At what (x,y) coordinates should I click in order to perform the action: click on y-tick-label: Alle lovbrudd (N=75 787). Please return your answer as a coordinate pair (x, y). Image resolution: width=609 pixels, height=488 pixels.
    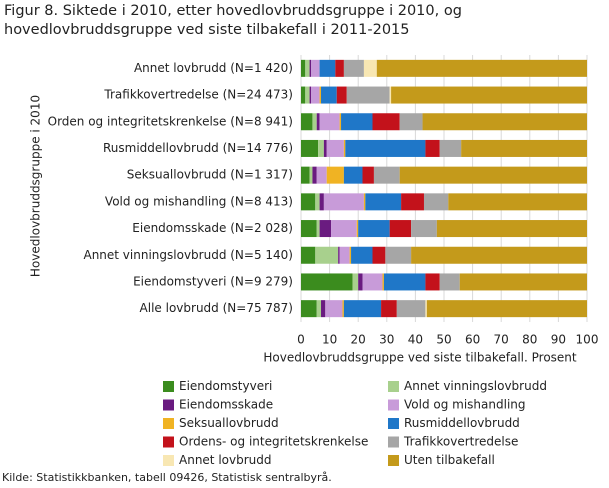
    Looking at the image, I should click on (216, 308).